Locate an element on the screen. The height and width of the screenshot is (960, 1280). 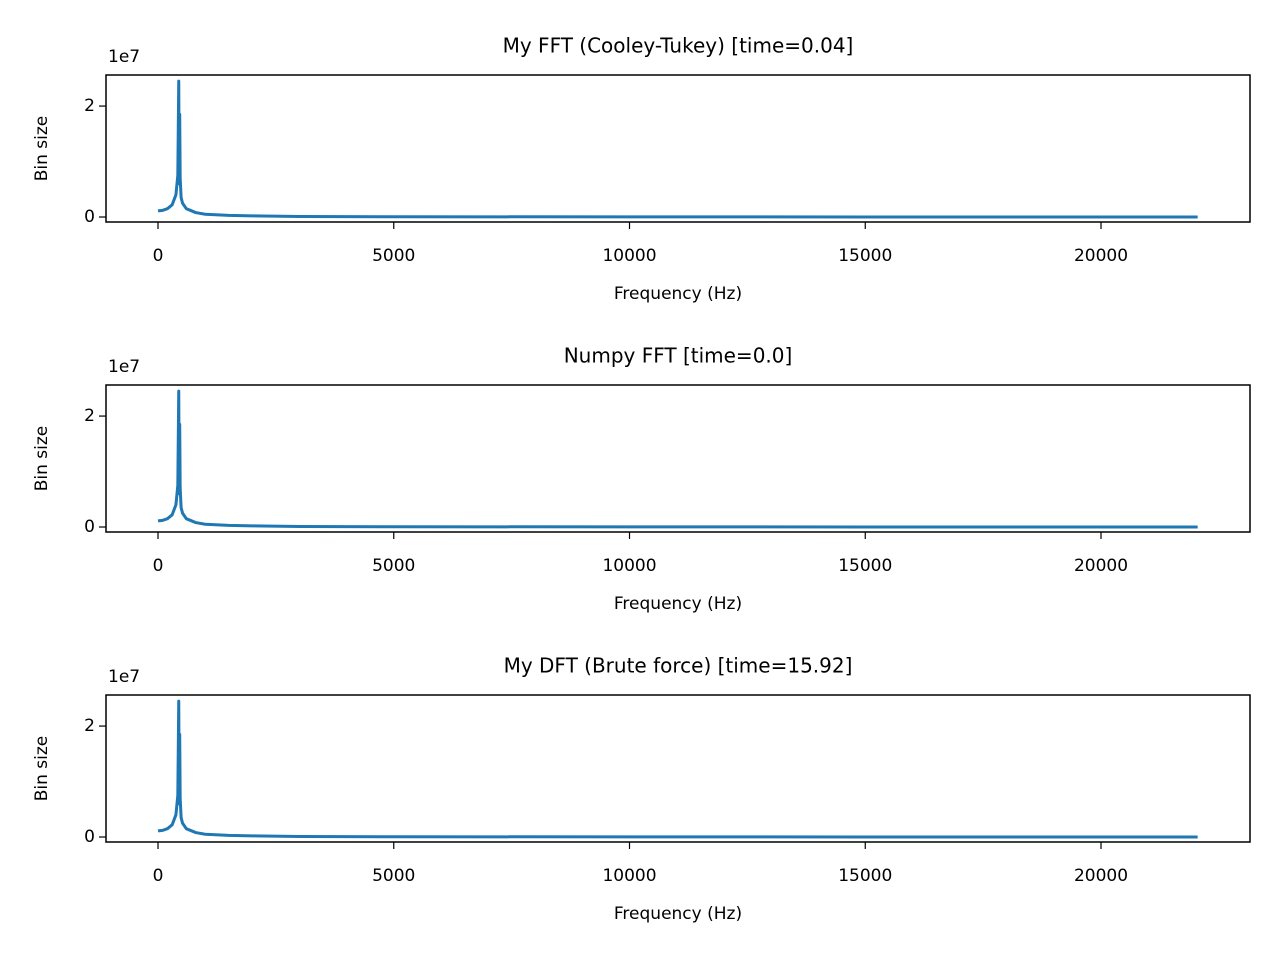
subplot-title: My FFT (Cooley-Tukey) [time=0.04] is located at coordinates (678, 46).